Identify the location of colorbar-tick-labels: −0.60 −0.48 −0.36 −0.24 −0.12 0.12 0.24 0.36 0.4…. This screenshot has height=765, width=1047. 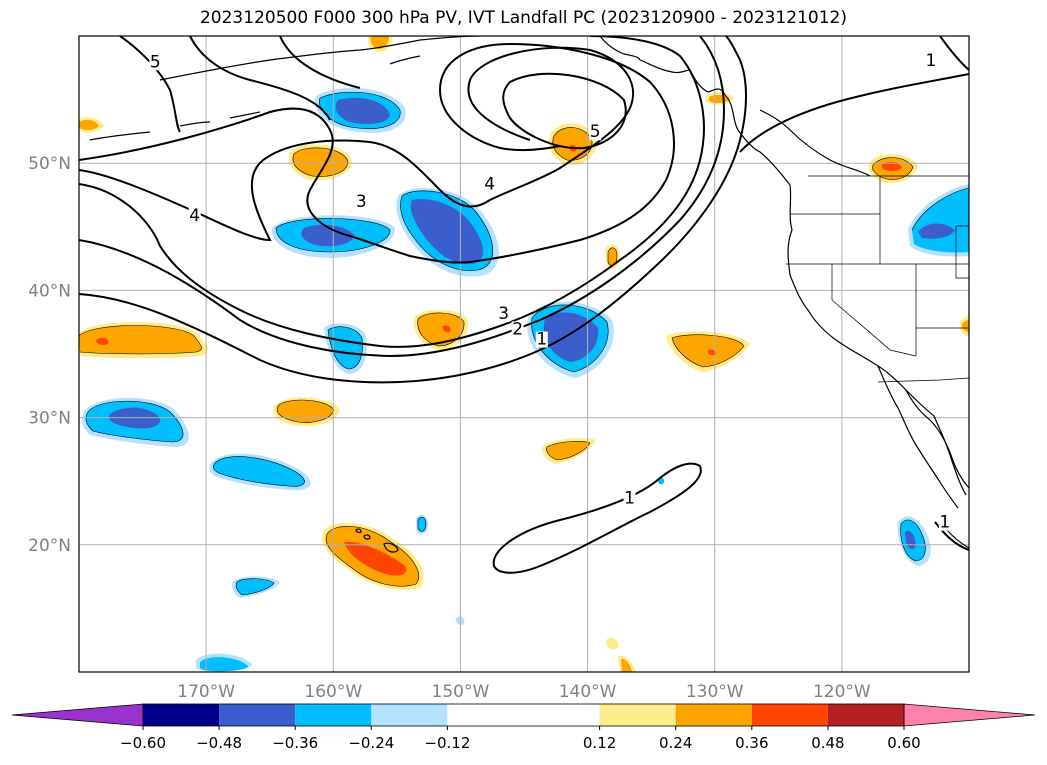
(520, 739).